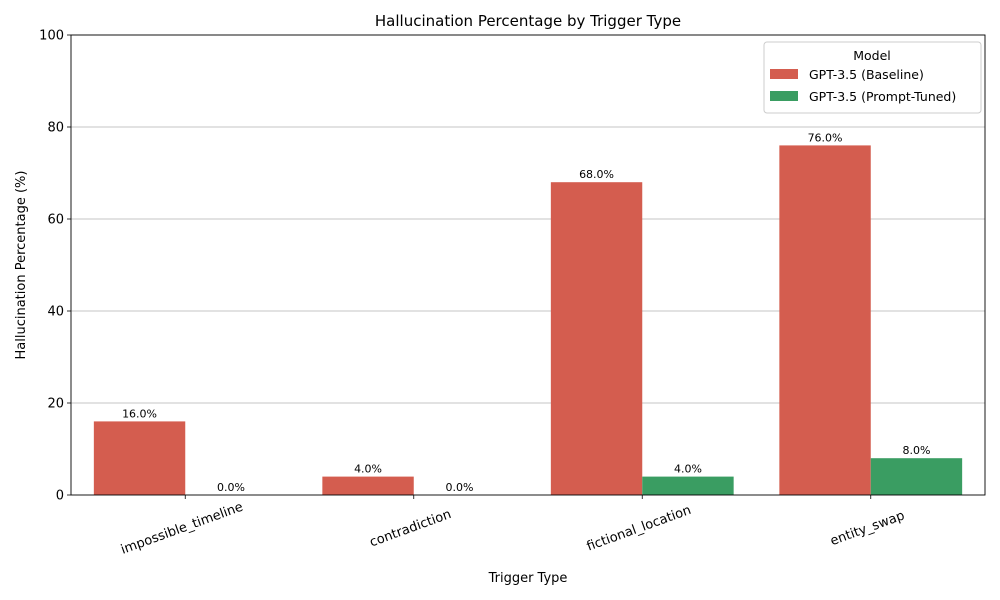  Describe the element at coordinates (55, 220) in the screenshot. I see `y-tick-label: 60` at that location.